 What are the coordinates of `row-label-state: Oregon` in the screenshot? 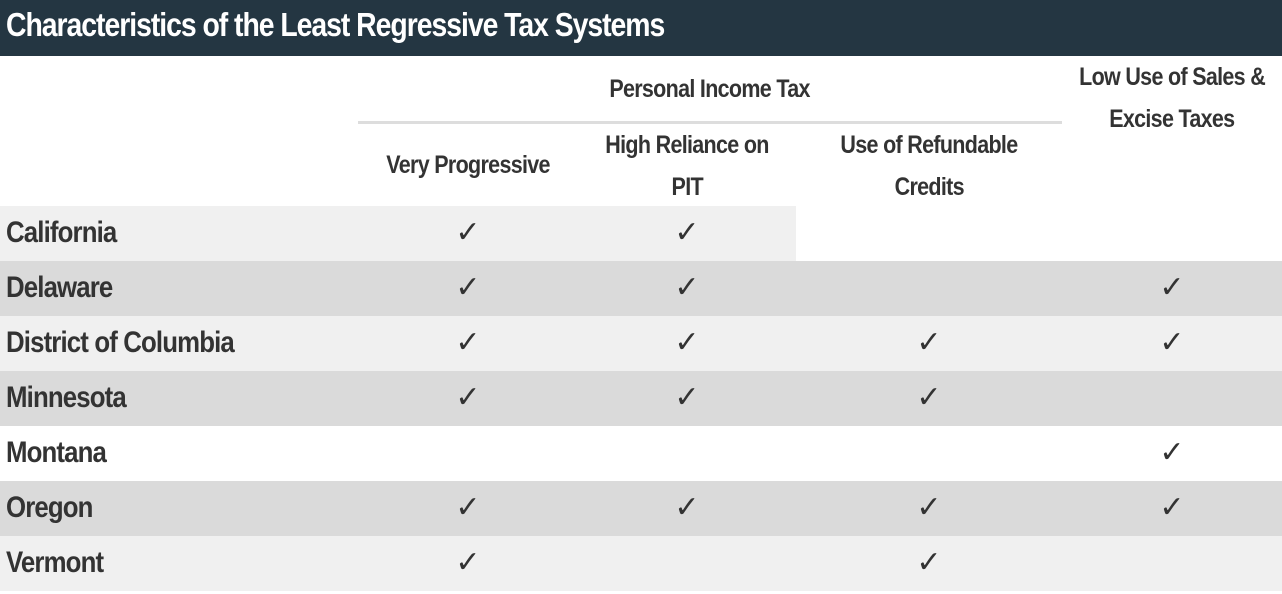 It's located at (49, 507).